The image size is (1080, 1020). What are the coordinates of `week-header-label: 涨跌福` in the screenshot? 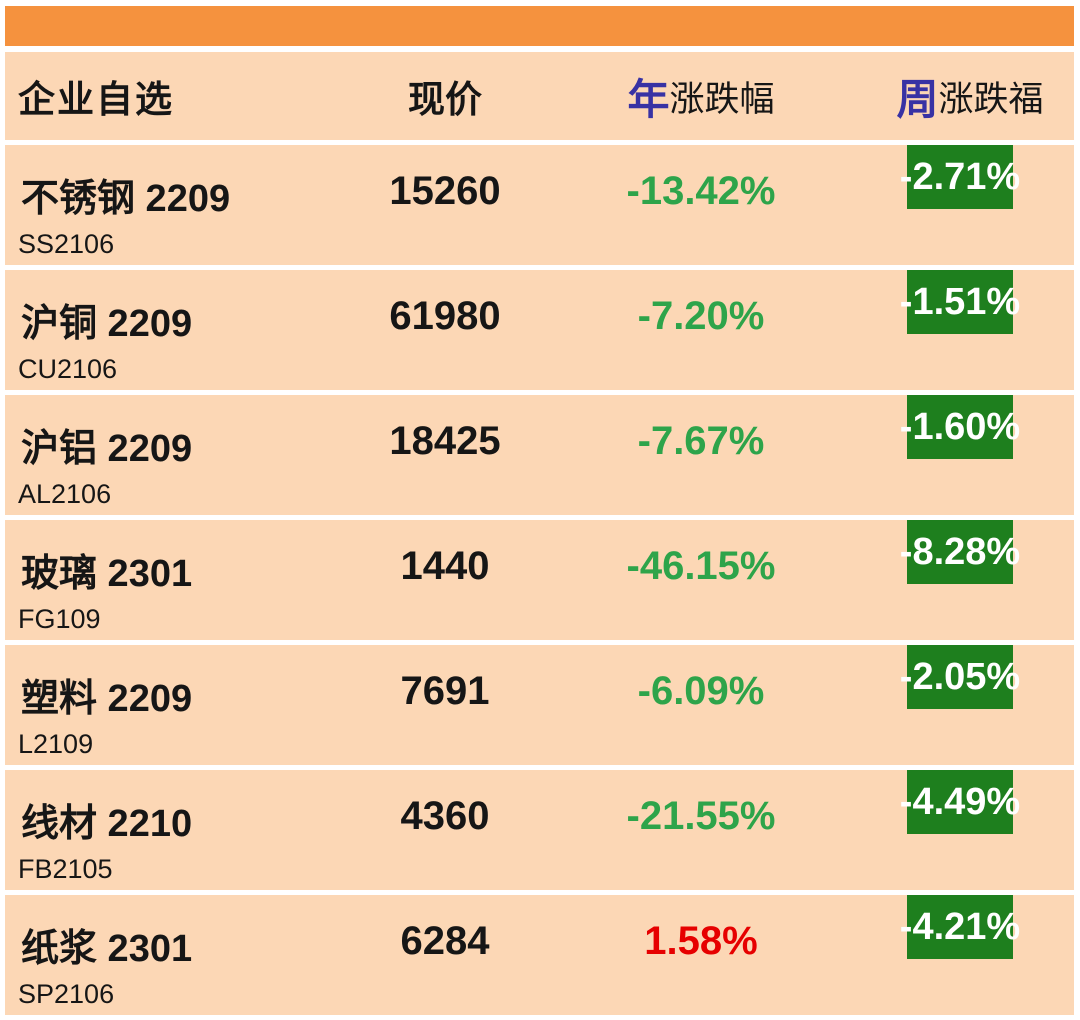 It's located at (991, 99).